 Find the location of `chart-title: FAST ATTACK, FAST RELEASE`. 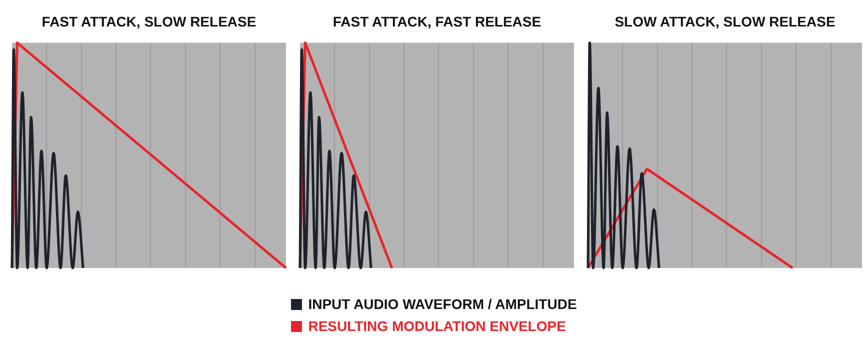

chart-title: FAST ATTACK, FAST RELEASE is located at coordinates (437, 21).